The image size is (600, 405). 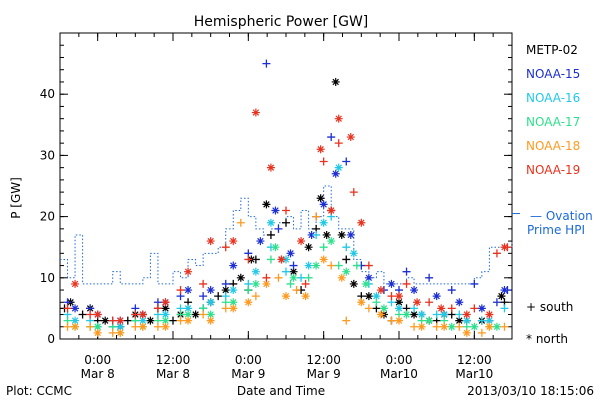 I want to click on legend-ovation-line2: Prime HPI, so click(x=556, y=230).